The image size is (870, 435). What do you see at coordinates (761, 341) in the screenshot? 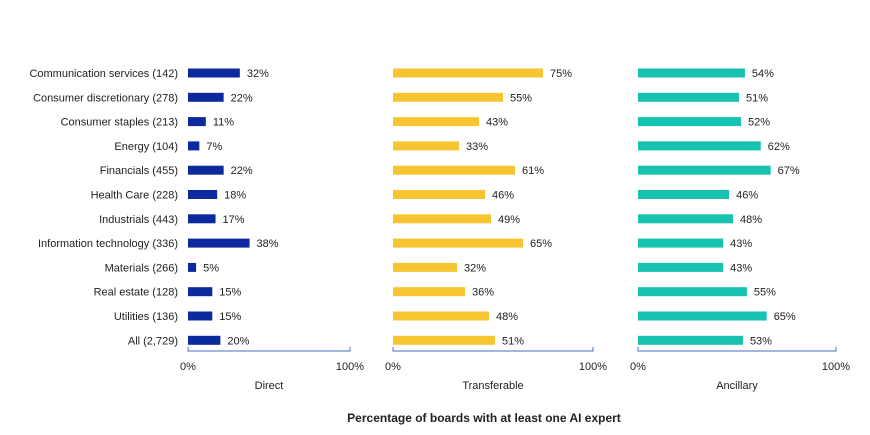
I see `data-label: 53%` at bounding box center [761, 341].